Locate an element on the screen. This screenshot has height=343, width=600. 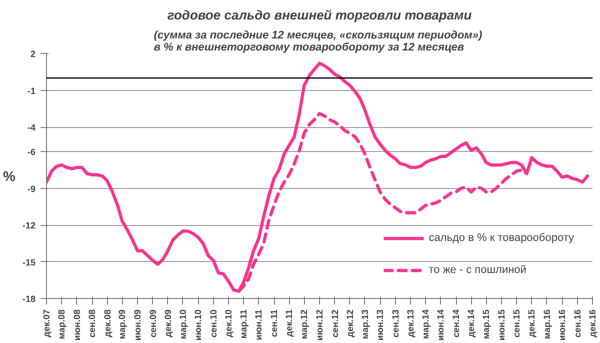
x-tick-label: мар.13 is located at coordinates (365, 324).